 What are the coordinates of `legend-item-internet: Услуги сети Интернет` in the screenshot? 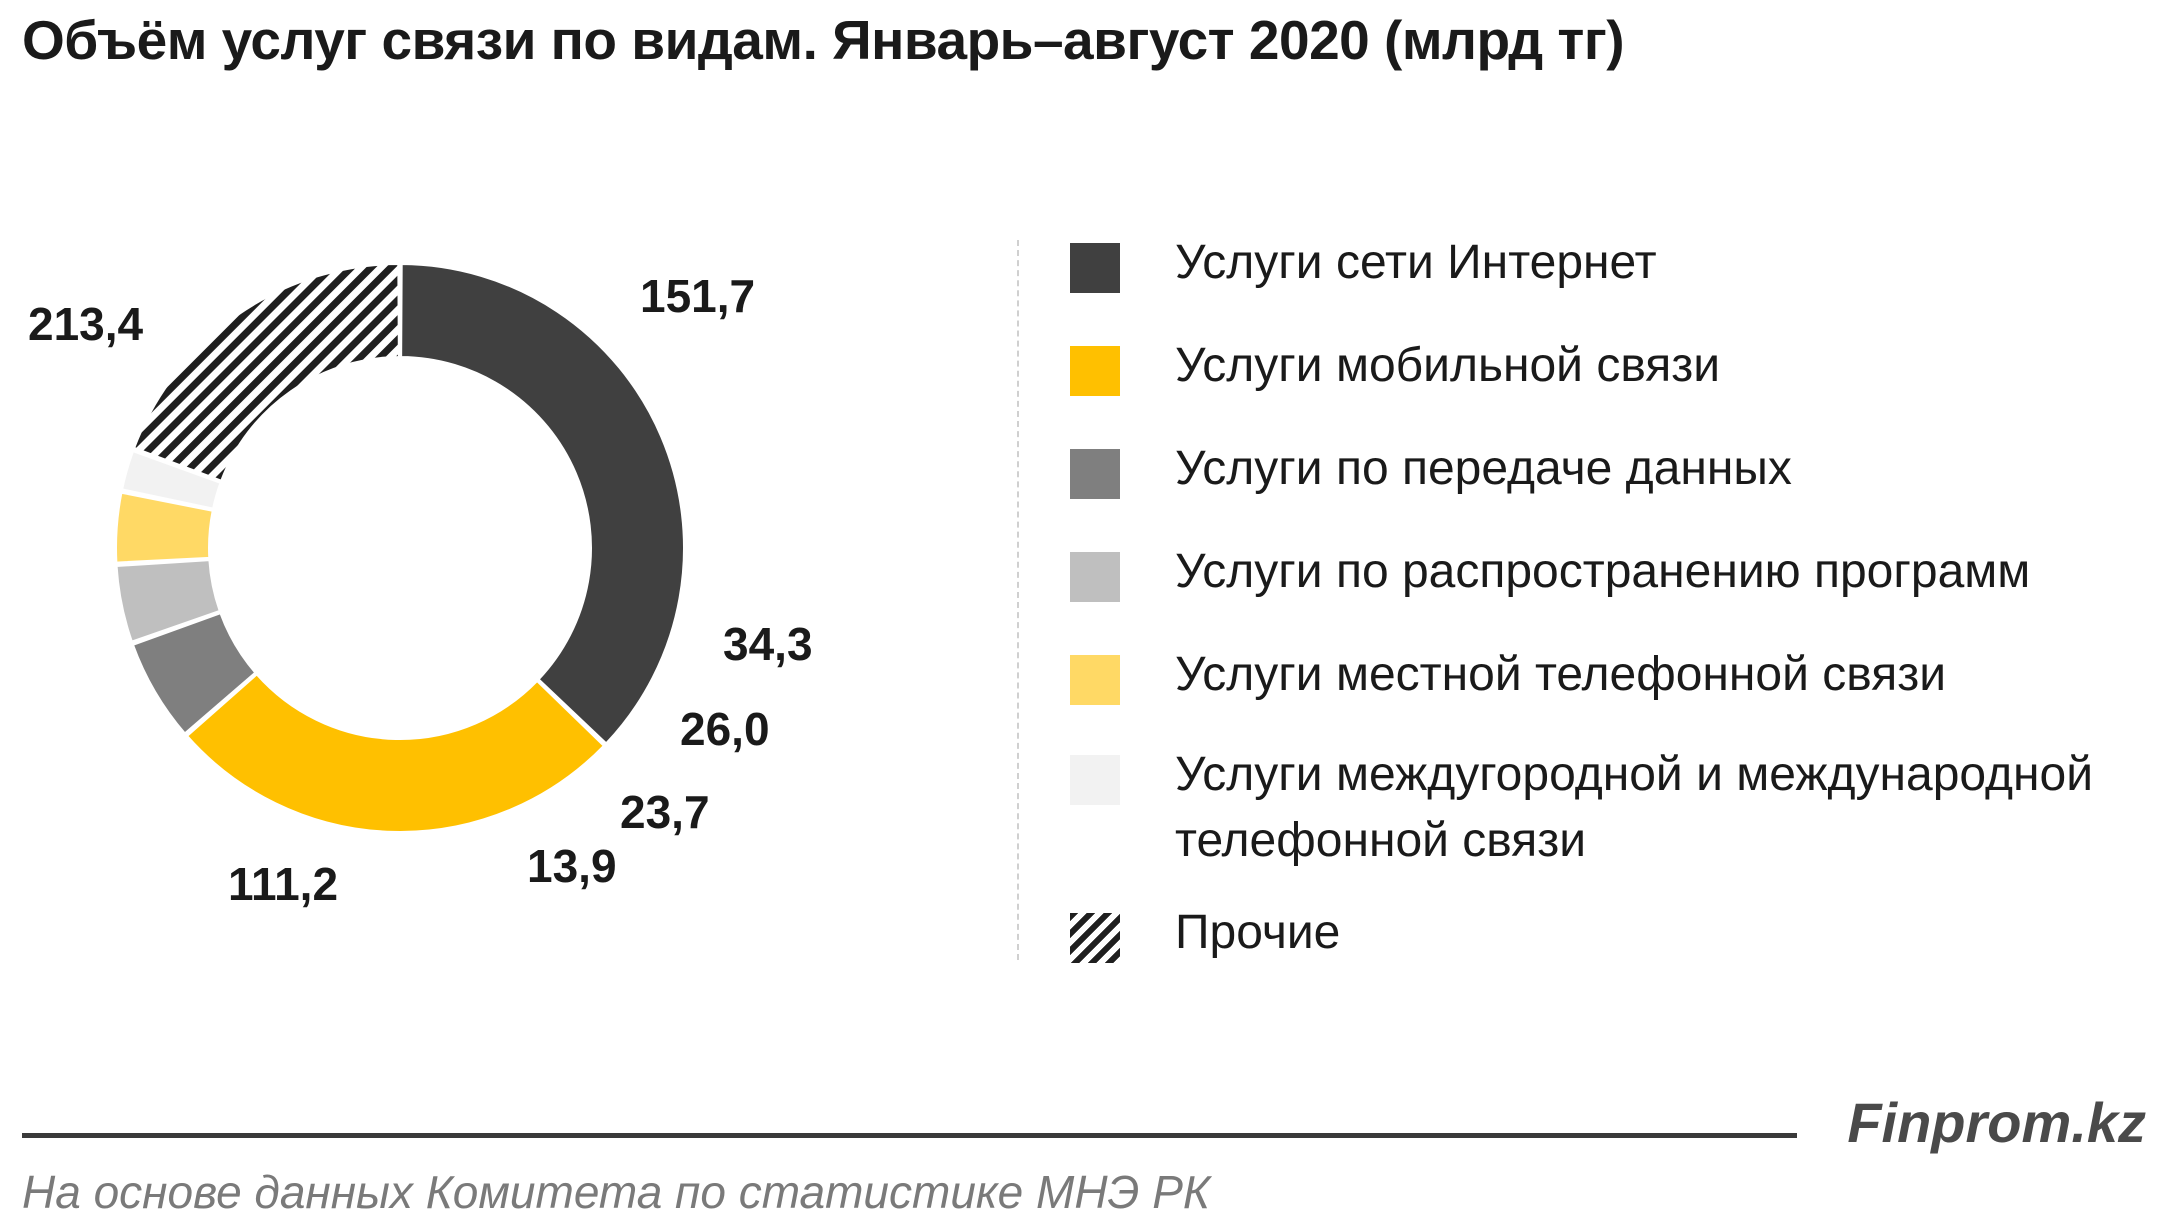 It's located at (1612, 263).